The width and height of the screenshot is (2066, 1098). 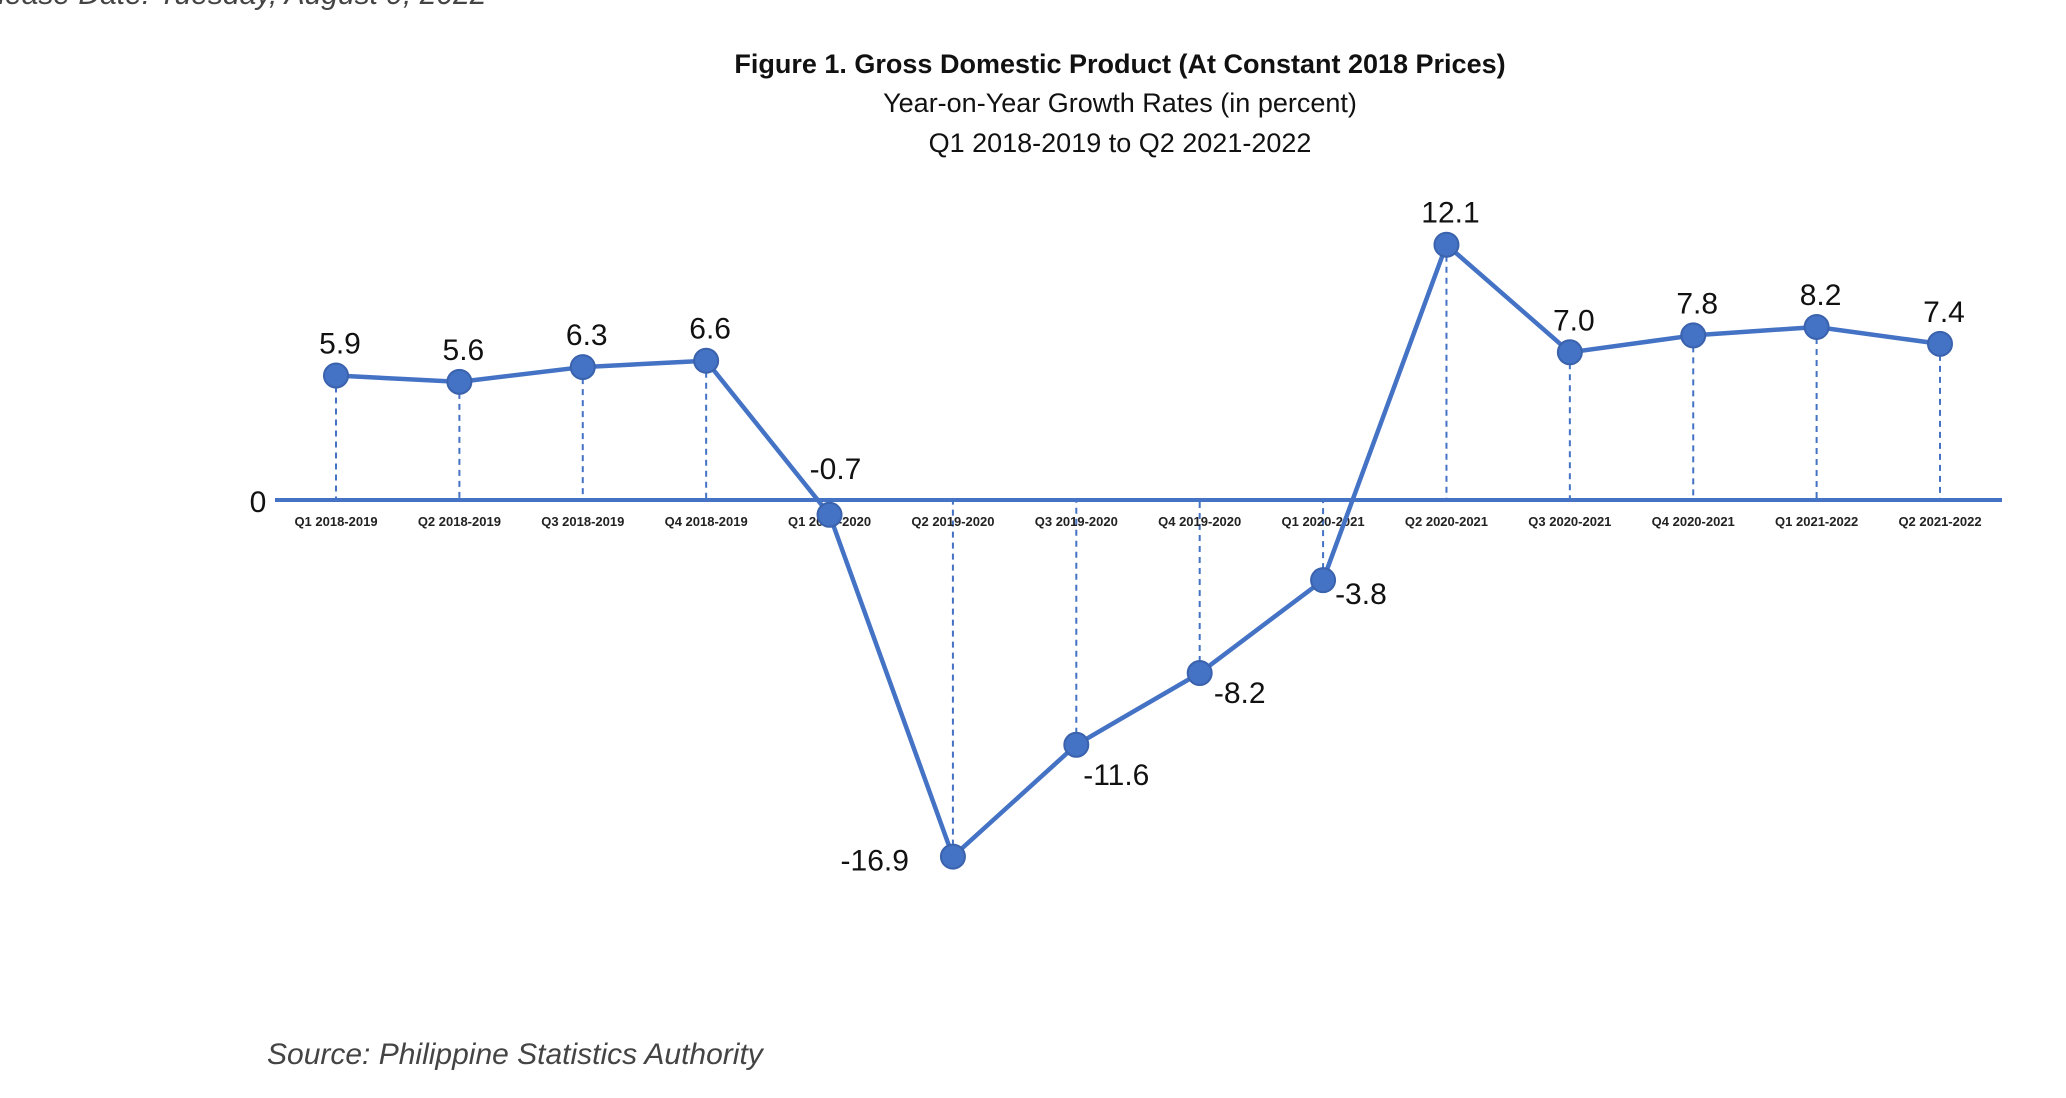 I want to click on data-label: 6.3, so click(x=587, y=335).